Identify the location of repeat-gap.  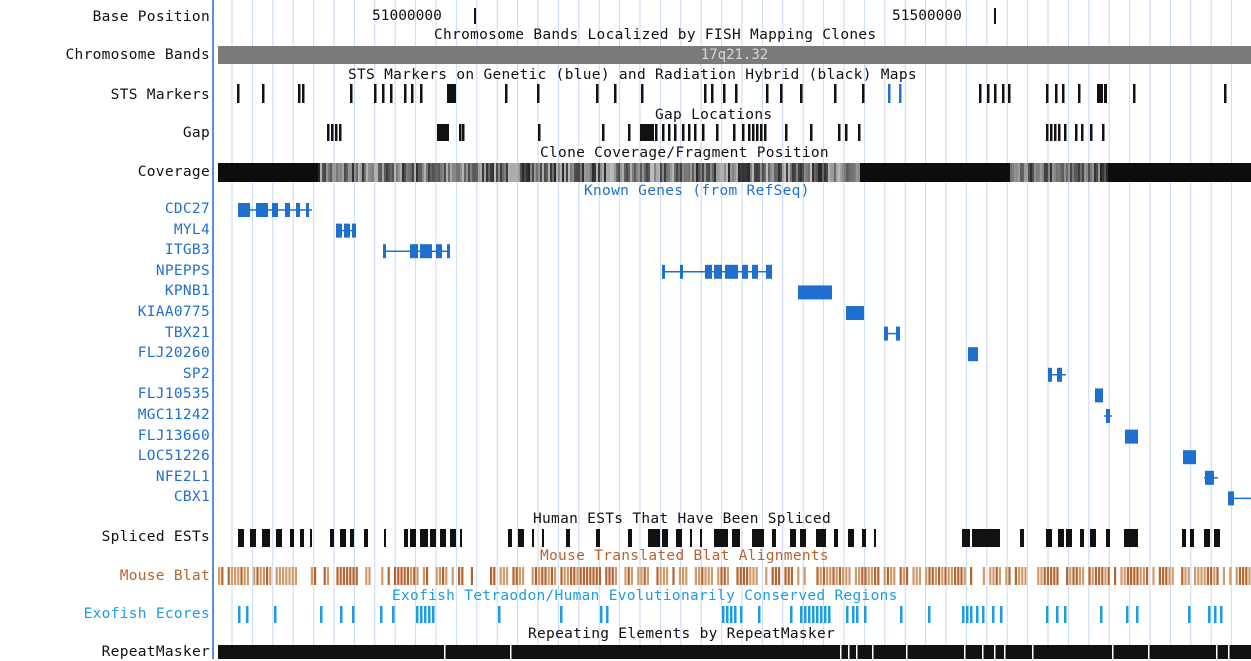
(857, 652).